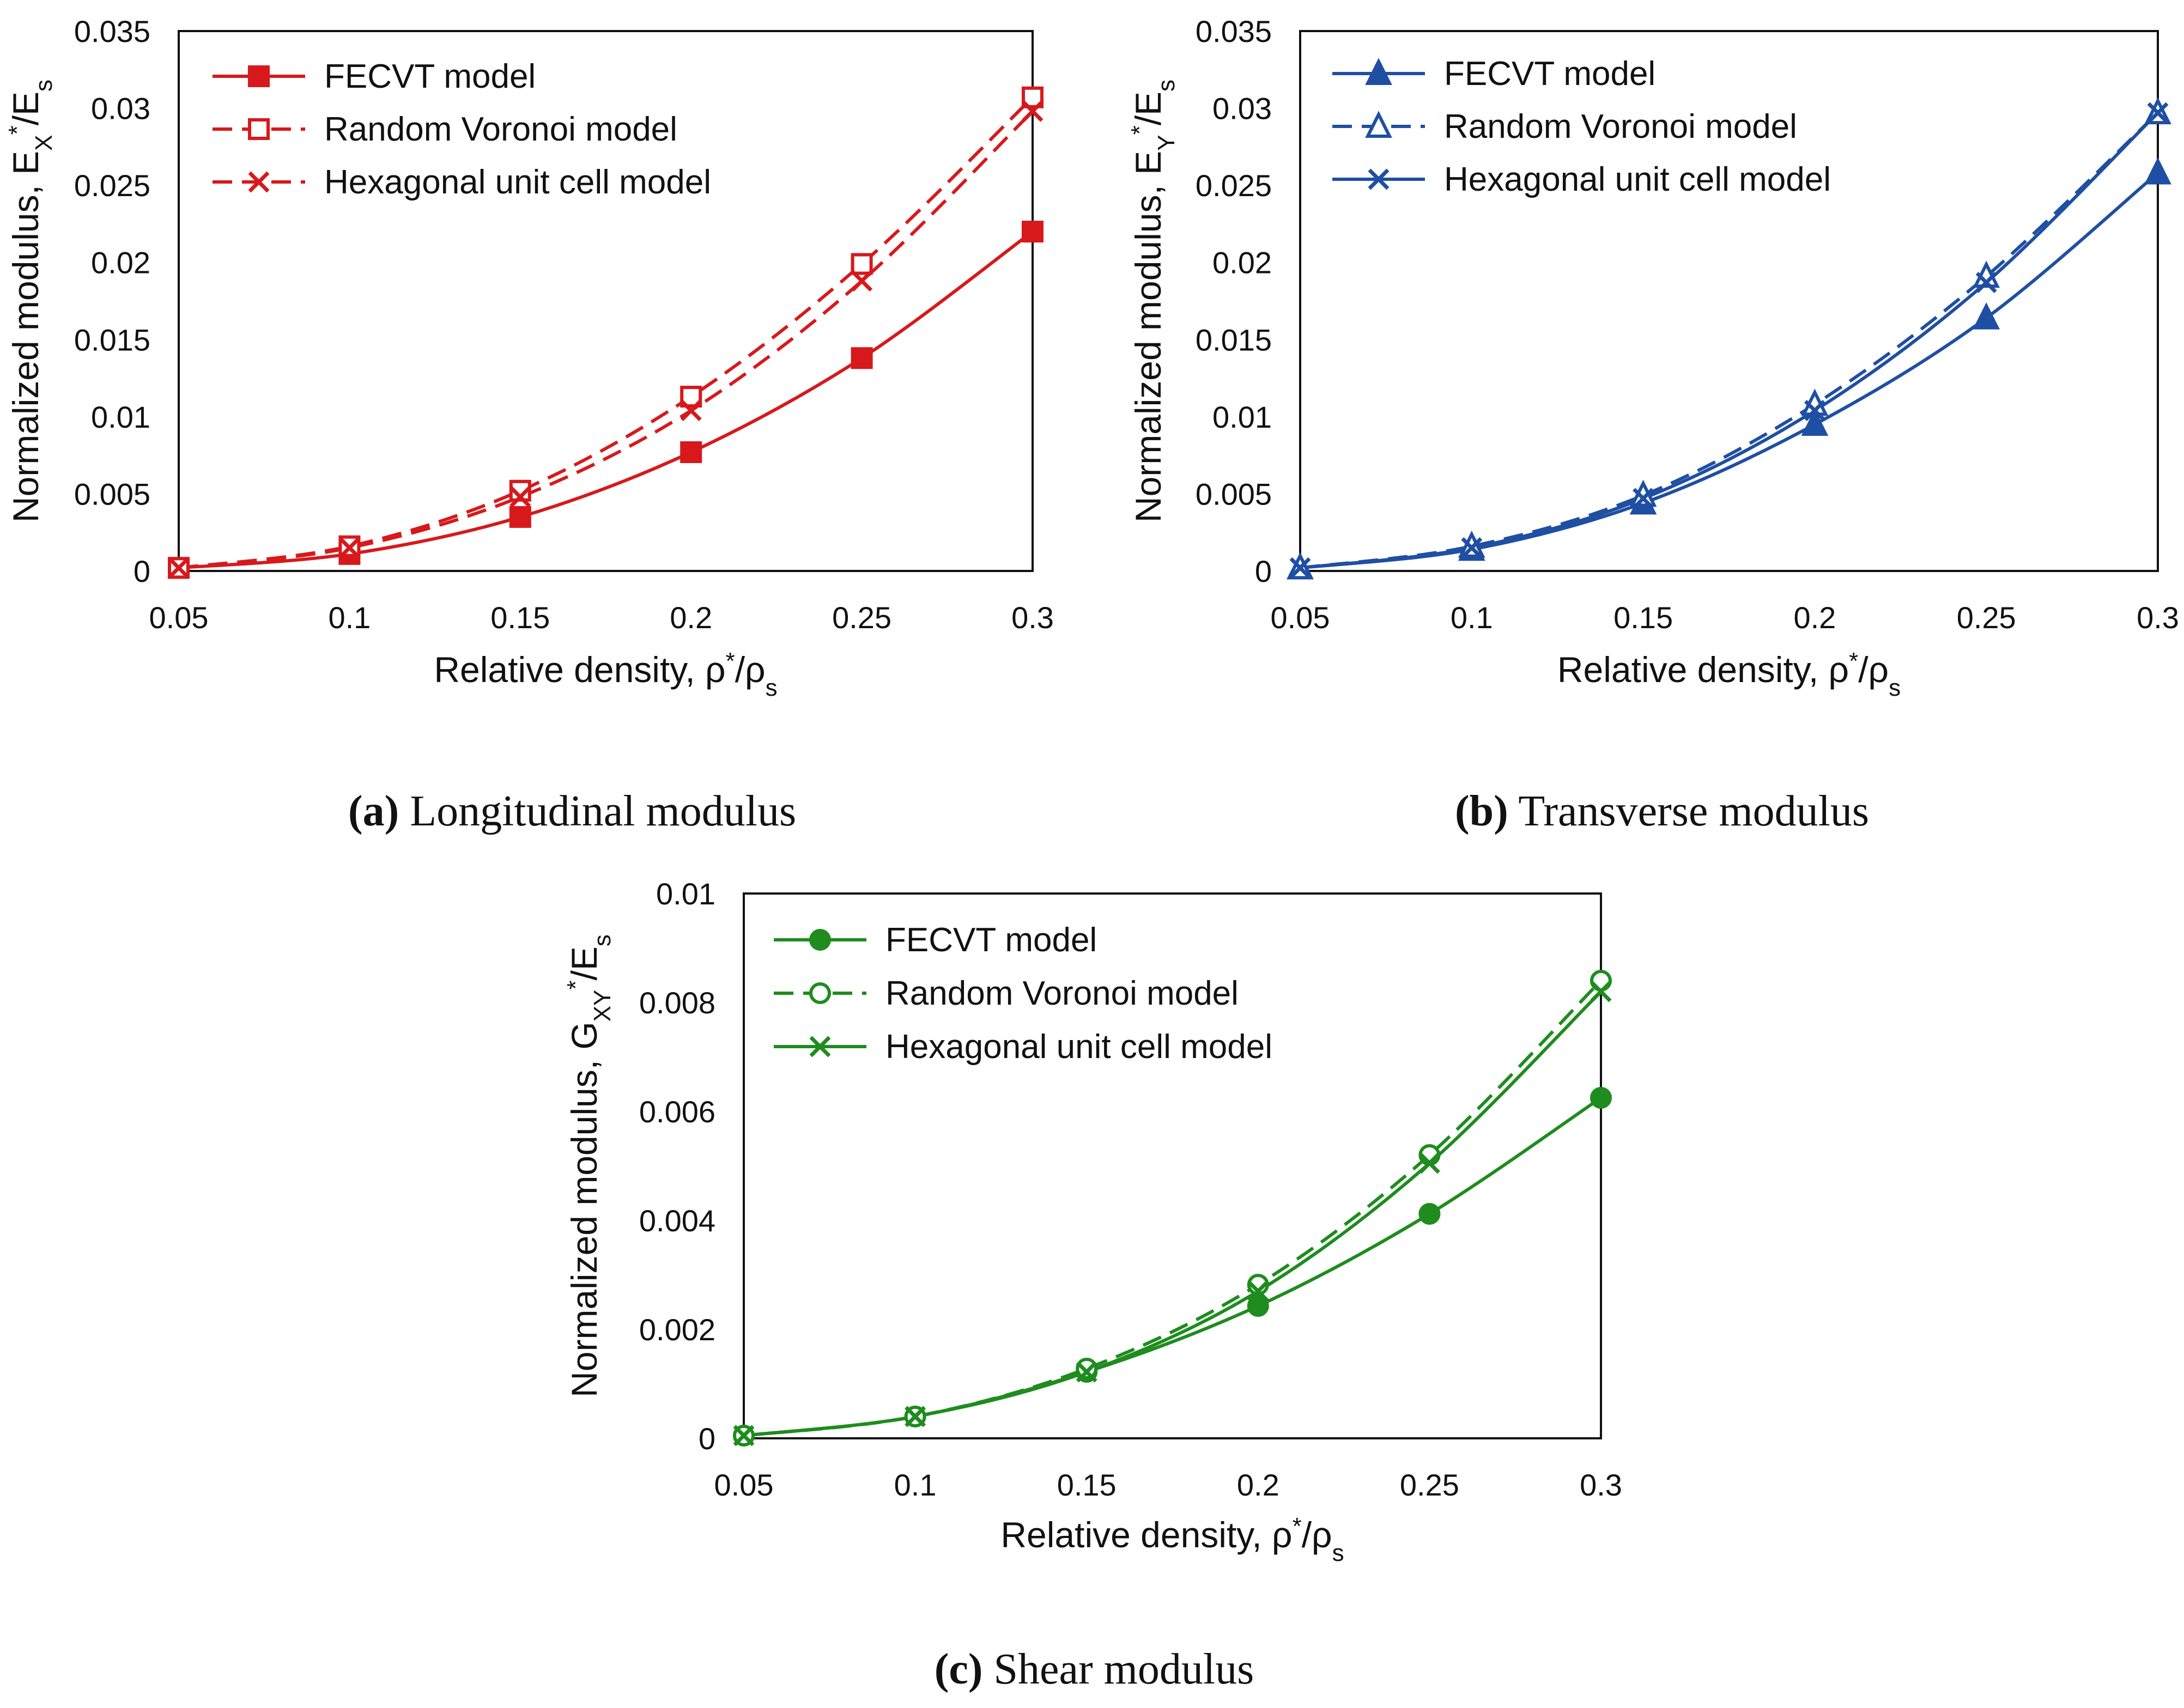 The height and width of the screenshot is (1708, 2184). Describe the element at coordinates (44, 142) in the screenshot. I see `label-part: X` at that location.